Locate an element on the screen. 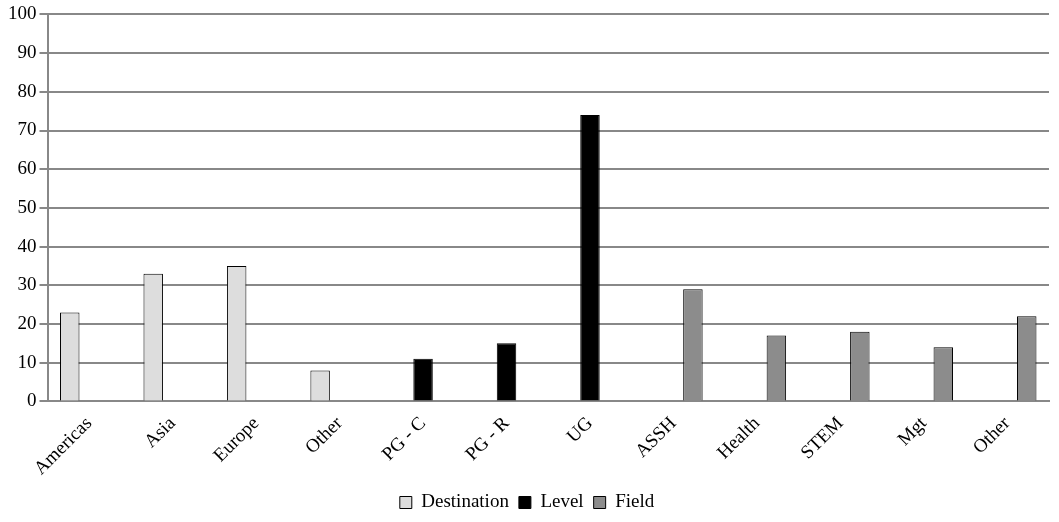 The height and width of the screenshot is (522, 1059). x-tick-label: Asia is located at coordinates (159, 431).